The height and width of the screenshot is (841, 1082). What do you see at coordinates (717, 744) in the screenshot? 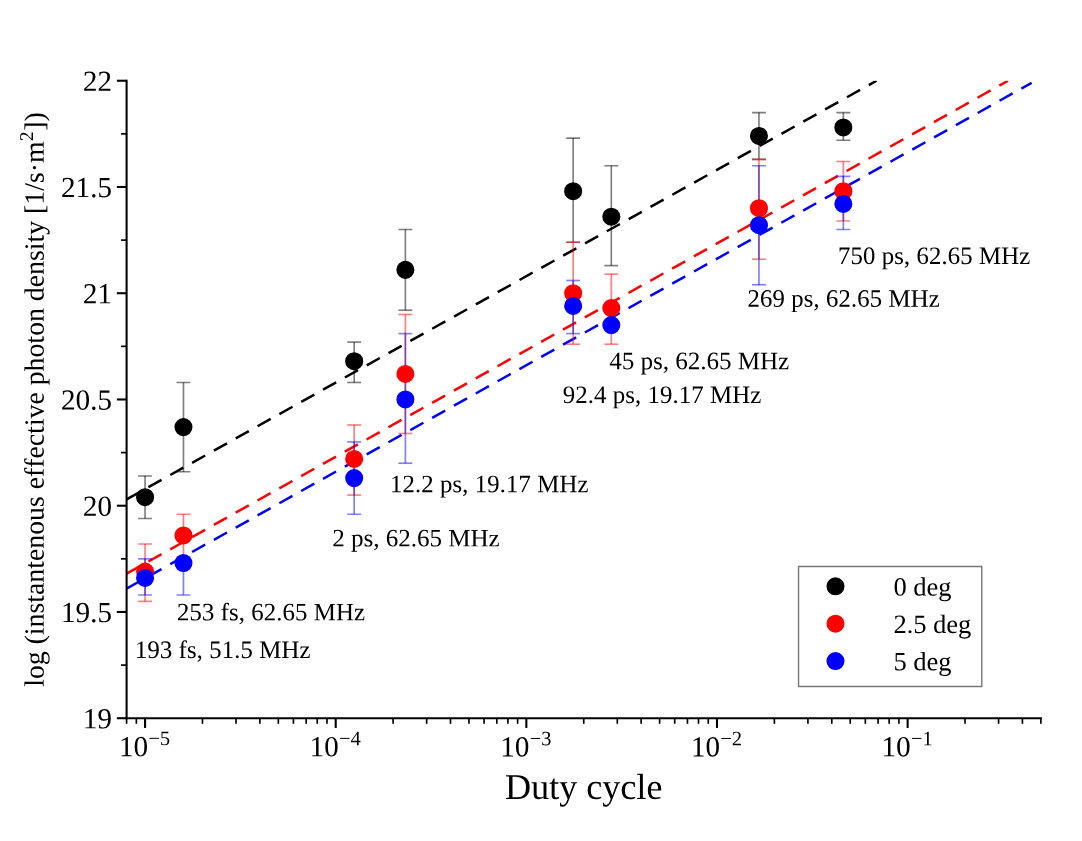
I see `x-tick-label: 10$^{−2}$` at bounding box center [717, 744].